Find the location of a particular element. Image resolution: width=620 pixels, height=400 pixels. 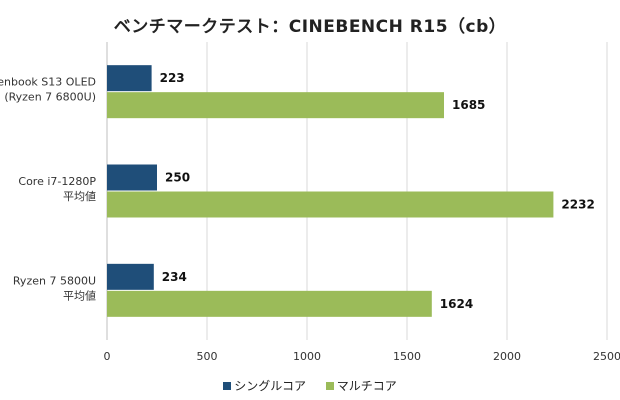

data-label-single-0: 223 is located at coordinates (172, 78).